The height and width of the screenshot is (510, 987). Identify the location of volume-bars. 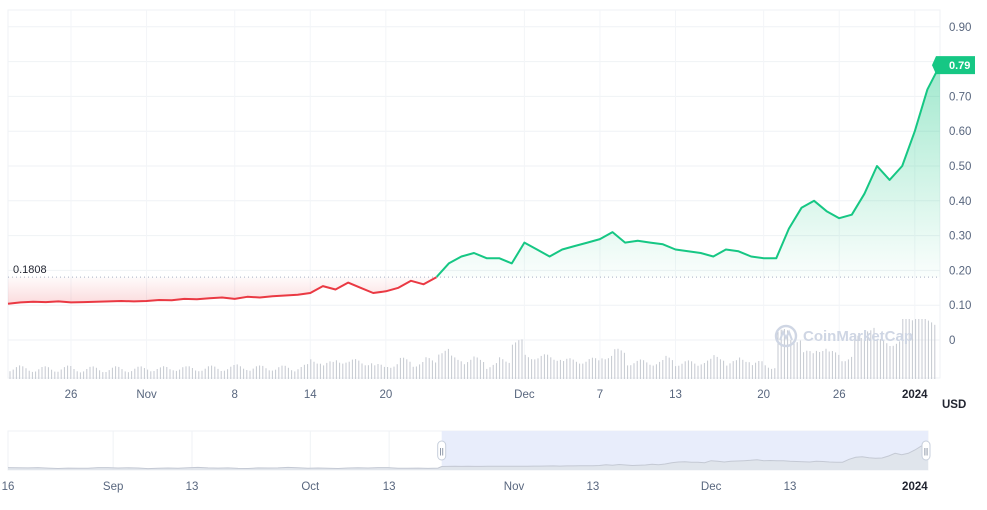
(472, 349).